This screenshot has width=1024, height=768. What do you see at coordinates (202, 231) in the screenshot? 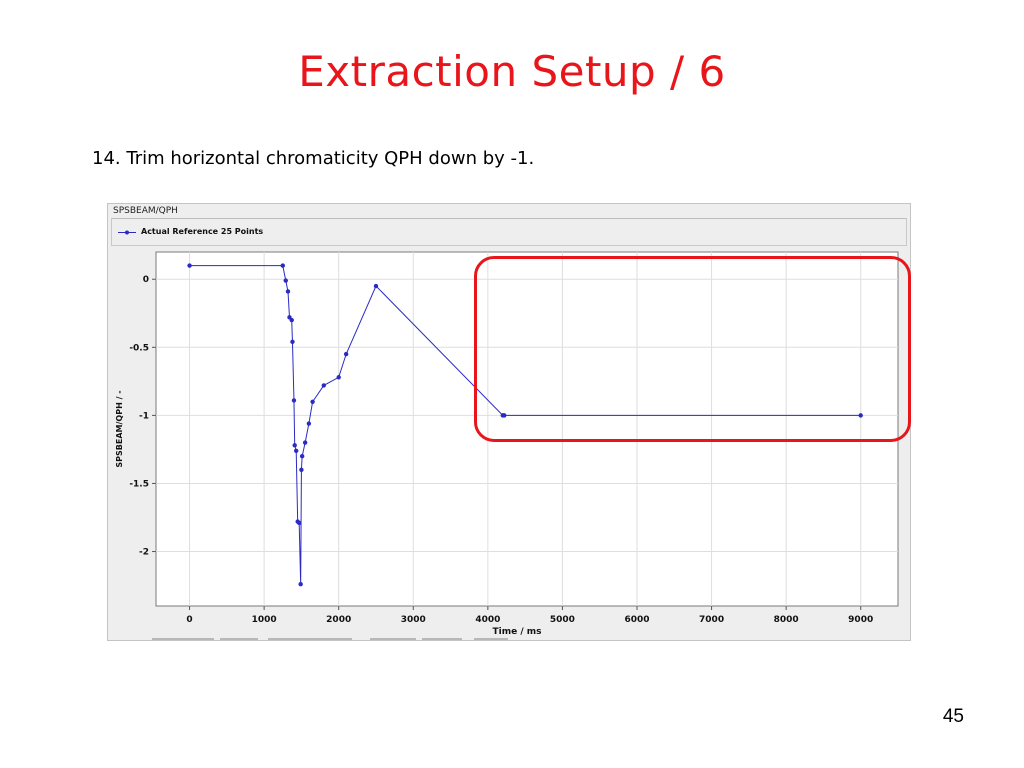
I see `legend-label: Actual Reference 25 Points` at bounding box center [202, 231].